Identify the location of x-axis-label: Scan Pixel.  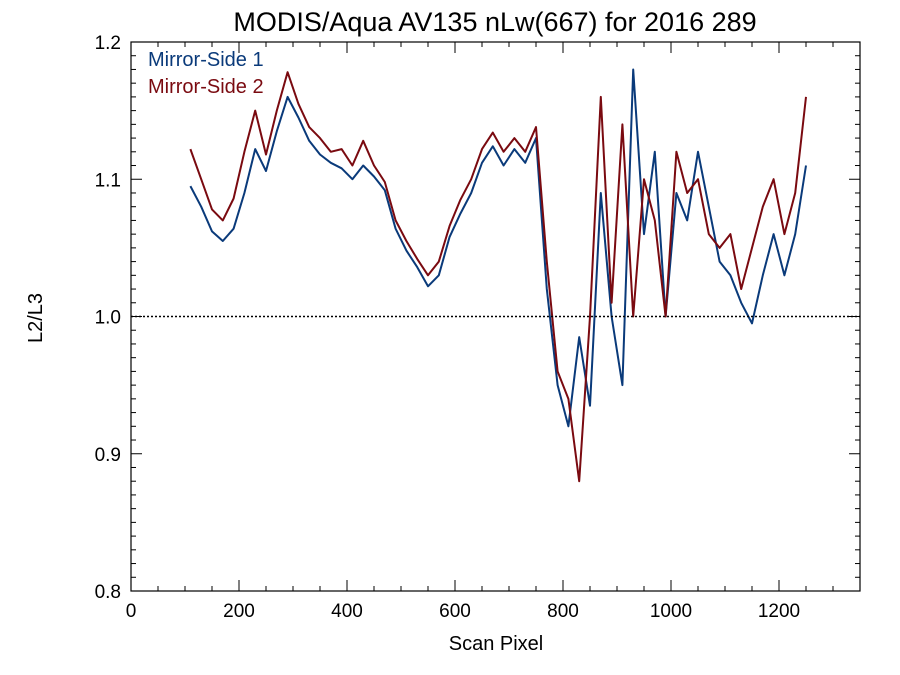
(496, 644).